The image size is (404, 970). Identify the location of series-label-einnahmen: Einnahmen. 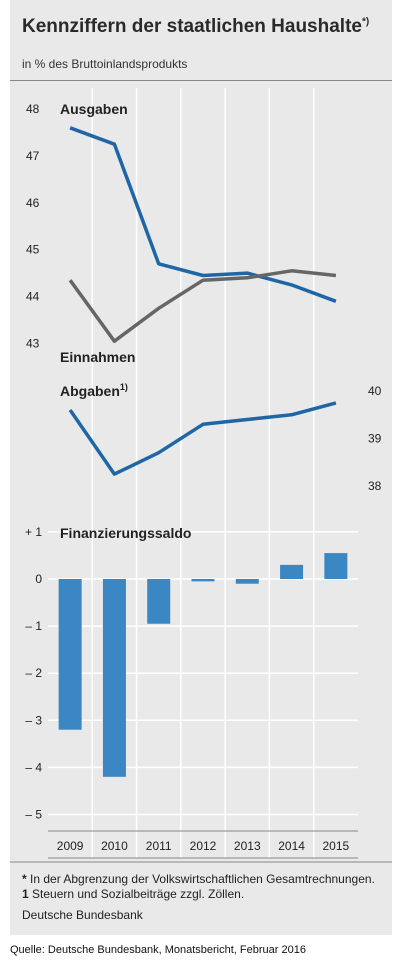
(97, 357).